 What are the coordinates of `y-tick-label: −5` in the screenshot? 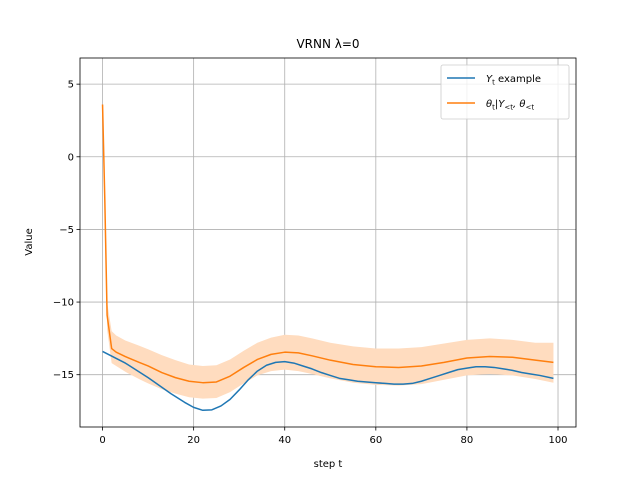 It's located at (66, 230).